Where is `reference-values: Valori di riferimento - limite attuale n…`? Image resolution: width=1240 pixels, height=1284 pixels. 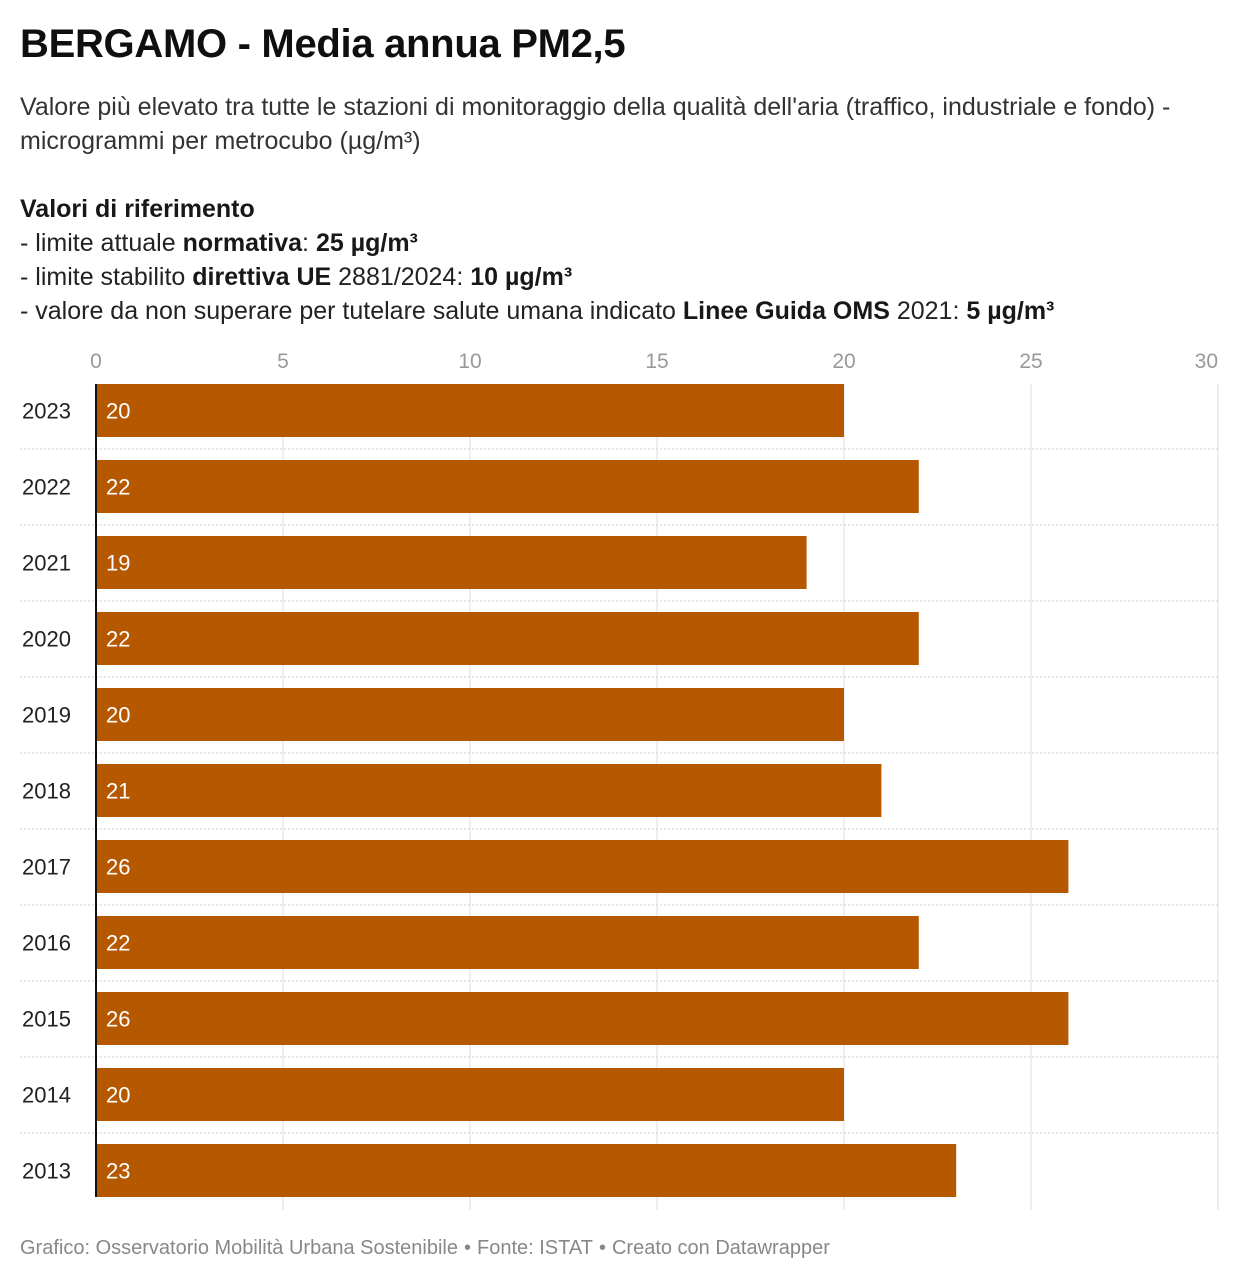 reference-values: Valori di riferimento - limite attuale n… is located at coordinates (622, 260).